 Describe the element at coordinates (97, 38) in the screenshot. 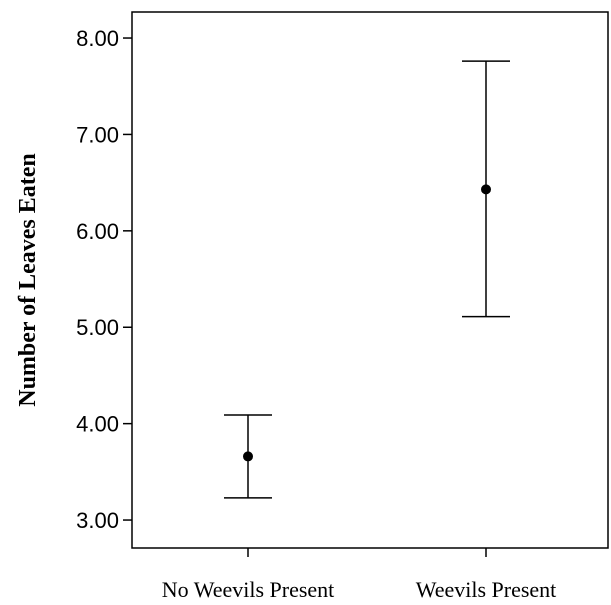

I see `y-tick-label: 8.00` at that location.